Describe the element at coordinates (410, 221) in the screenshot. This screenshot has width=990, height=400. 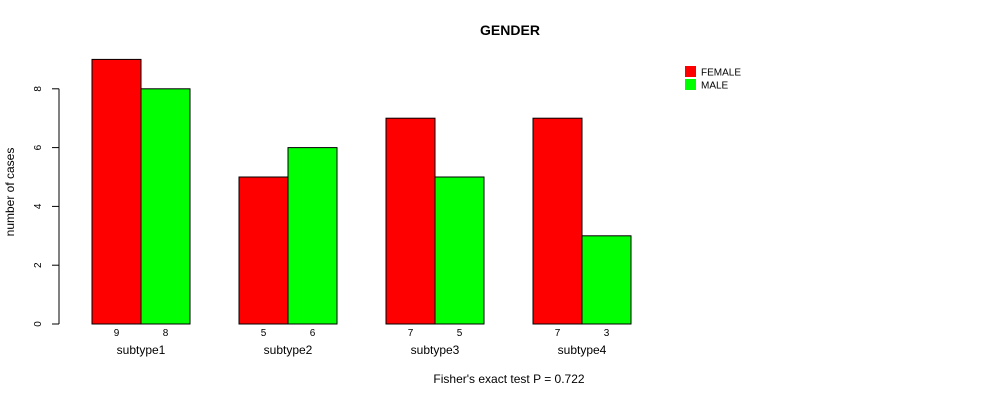
I see `bar-subtype3-female` at that location.